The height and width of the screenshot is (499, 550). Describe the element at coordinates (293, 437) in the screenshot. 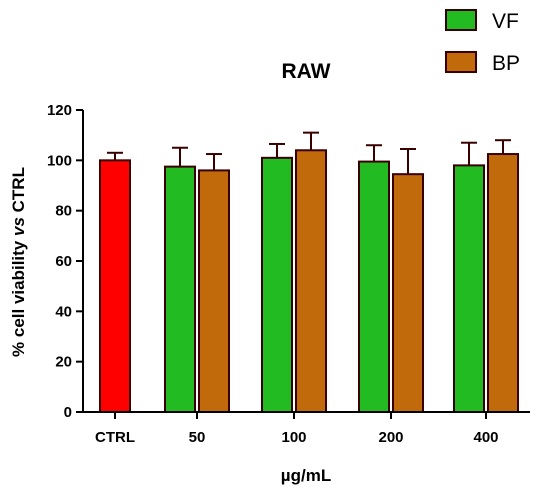

I see `x-tick-label: 100` at that location.